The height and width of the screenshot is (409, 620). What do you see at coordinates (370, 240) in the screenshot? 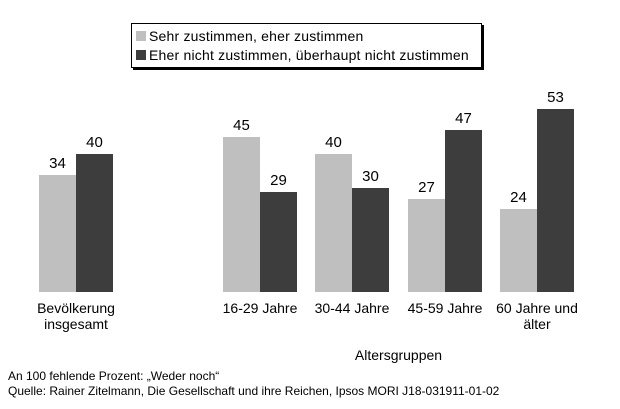
I see `bar-series2-group3` at bounding box center [370, 240].